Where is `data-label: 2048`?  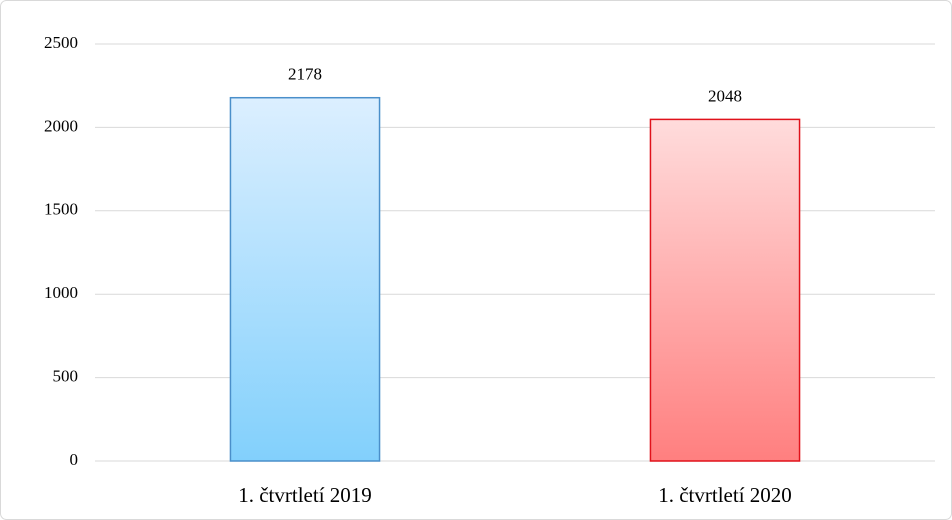 data-label: 2048 is located at coordinates (725, 95).